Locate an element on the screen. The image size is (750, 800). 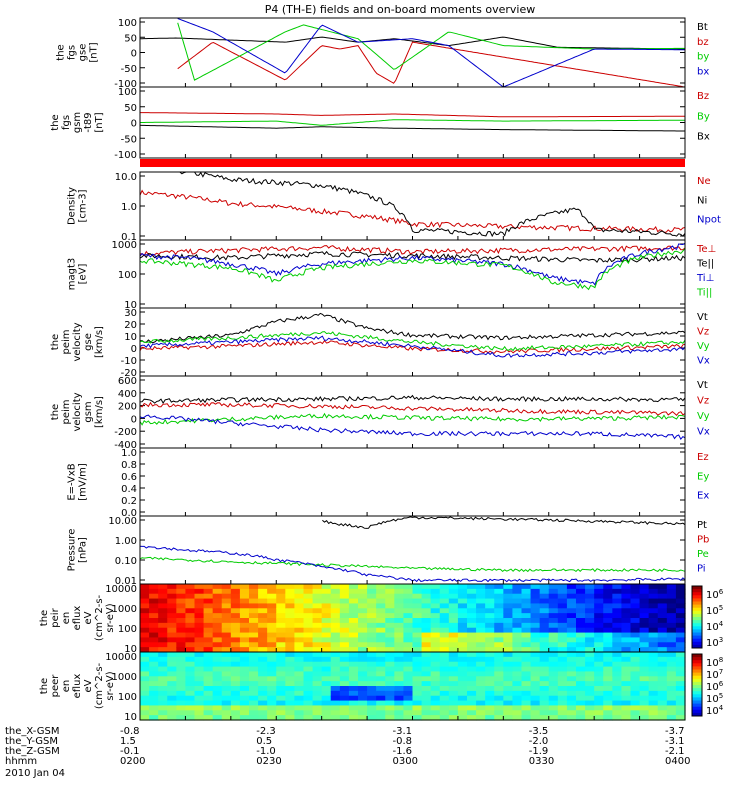
legend-Pe: Pe is located at coordinates (703, 554).